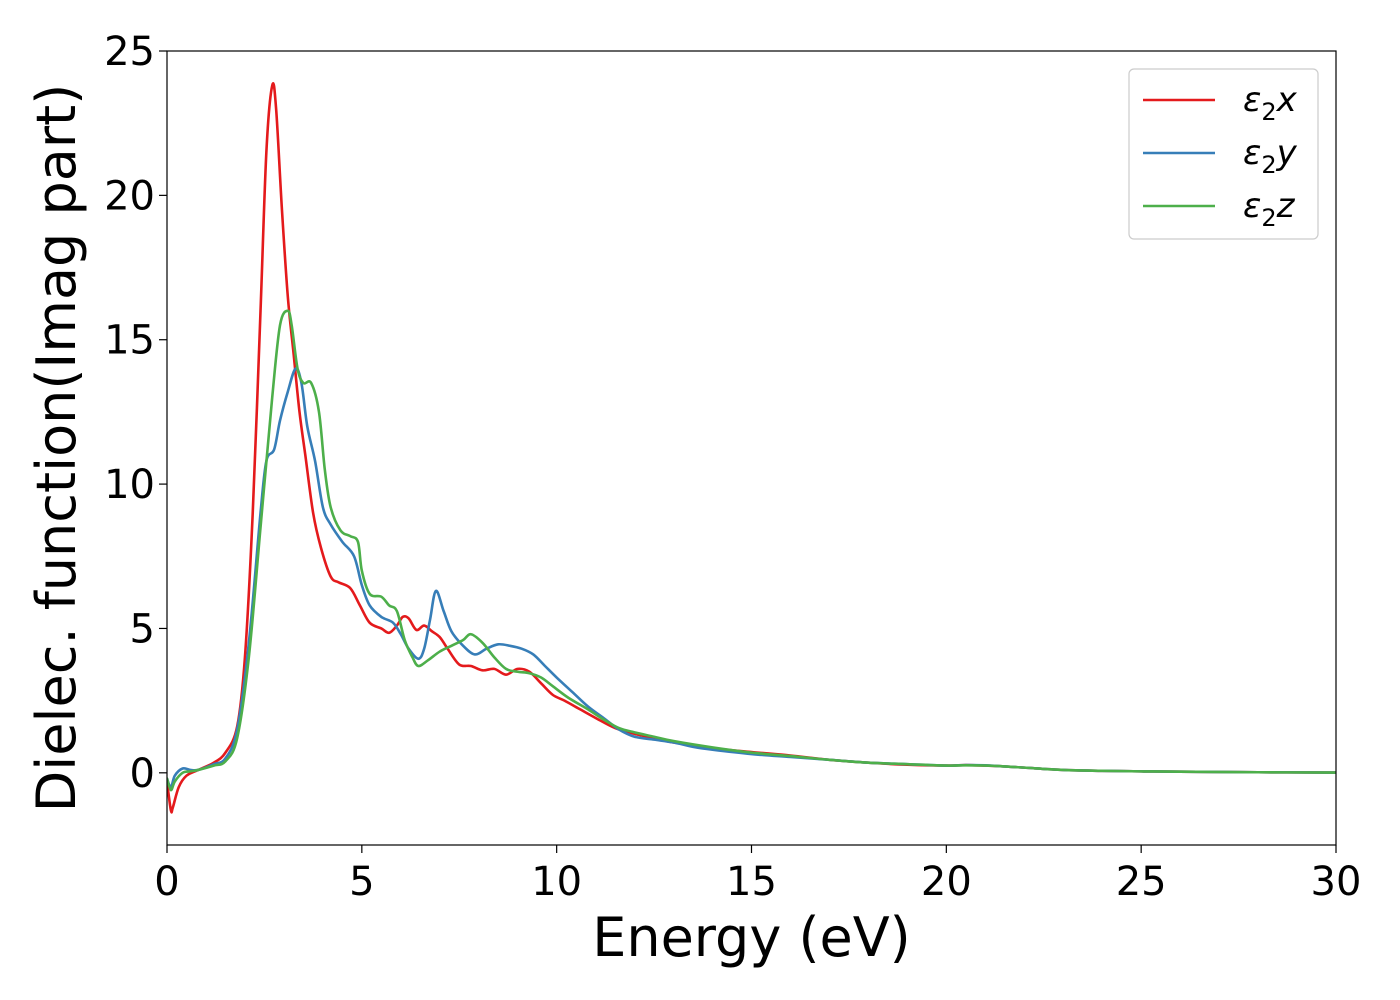 This screenshot has width=1400, height=1000. Describe the element at coordinates (129, 485) in the screenshot. I see `y-tick-label: 10` at that location.